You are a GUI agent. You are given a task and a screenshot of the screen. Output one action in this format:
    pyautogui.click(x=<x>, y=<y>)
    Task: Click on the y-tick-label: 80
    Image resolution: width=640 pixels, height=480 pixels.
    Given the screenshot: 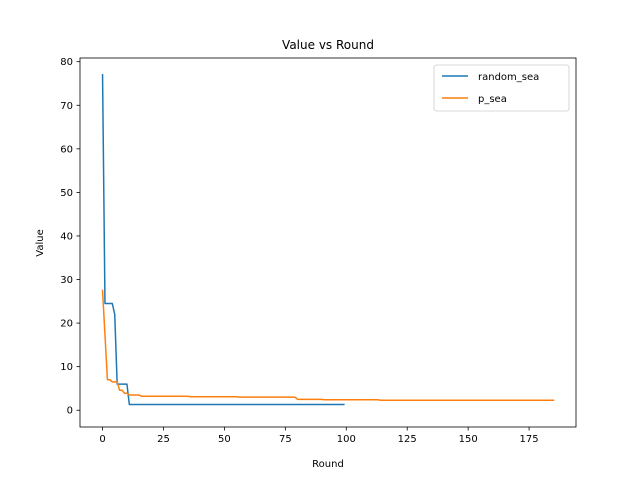 What is the action you would take?
    pyautogui.click(x=66, y=62)
    